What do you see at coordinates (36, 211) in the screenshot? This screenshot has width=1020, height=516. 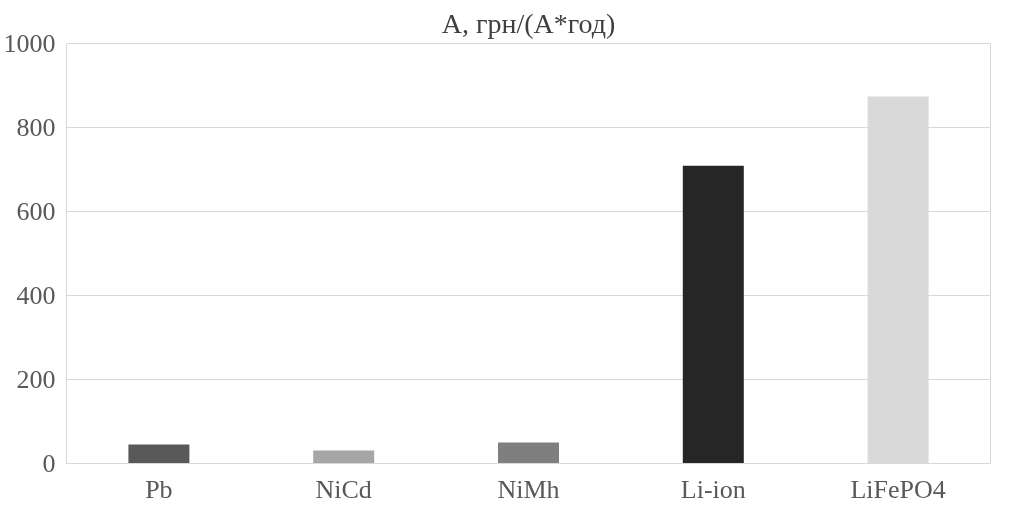 I see `y-tick-label: 600` at bounding box center [36, 211].